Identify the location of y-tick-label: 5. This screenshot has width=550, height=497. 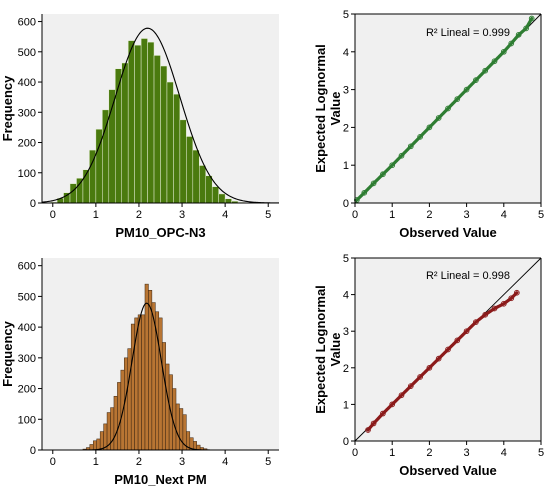
(346, 15).